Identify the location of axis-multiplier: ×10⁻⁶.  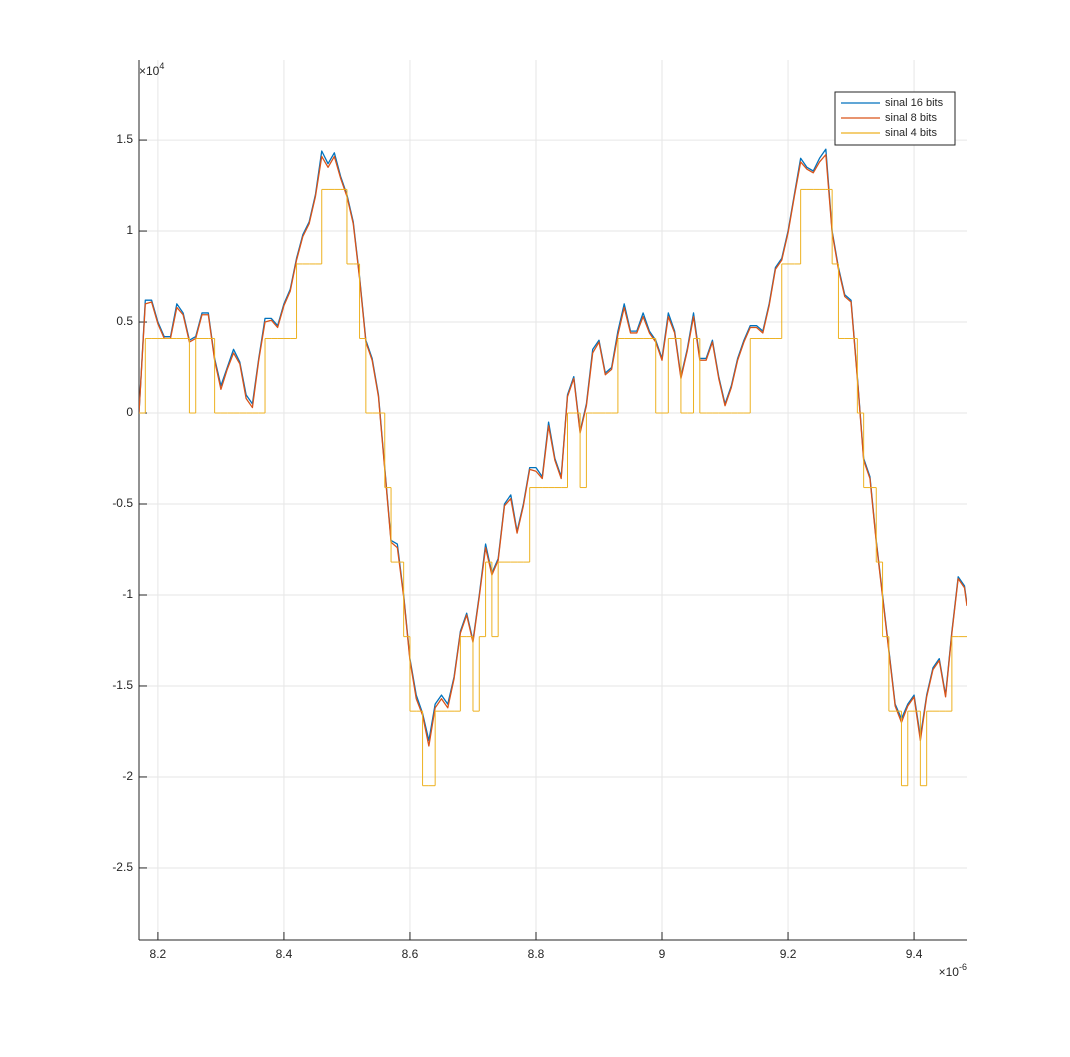
(953, 970).